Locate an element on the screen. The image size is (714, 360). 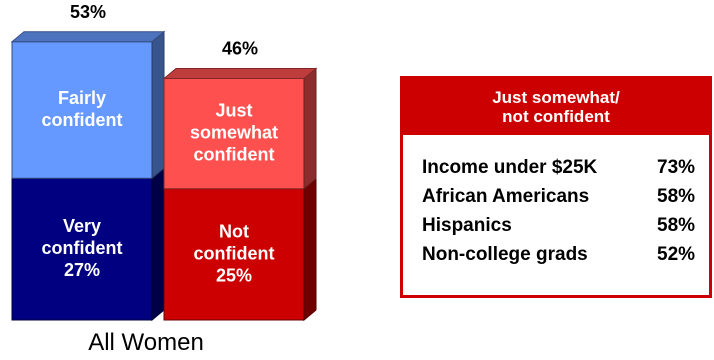
callout-row-label: Income under $25K is located at coordinates (510, 167).